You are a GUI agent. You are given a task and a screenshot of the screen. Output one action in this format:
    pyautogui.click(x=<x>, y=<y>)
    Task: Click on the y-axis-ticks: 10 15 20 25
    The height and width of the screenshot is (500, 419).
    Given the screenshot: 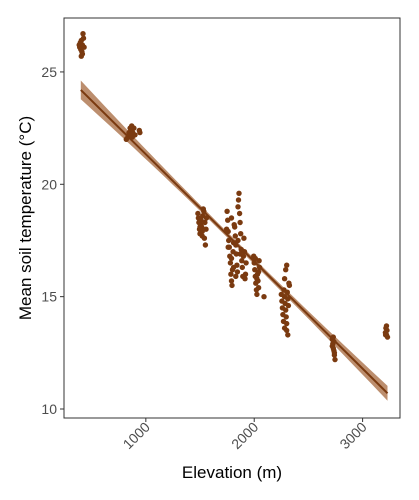 What is the action you would take?
    pyautogui.click(x=52, y=240)
    